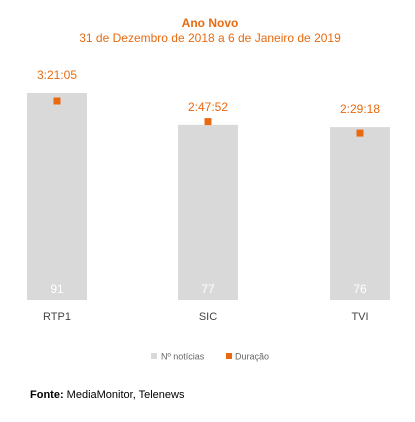  What do you see at coordinates (359, 317) in the screenshot?
I see `x-tick-tvi: TVI` at bounding box center [359, 317].